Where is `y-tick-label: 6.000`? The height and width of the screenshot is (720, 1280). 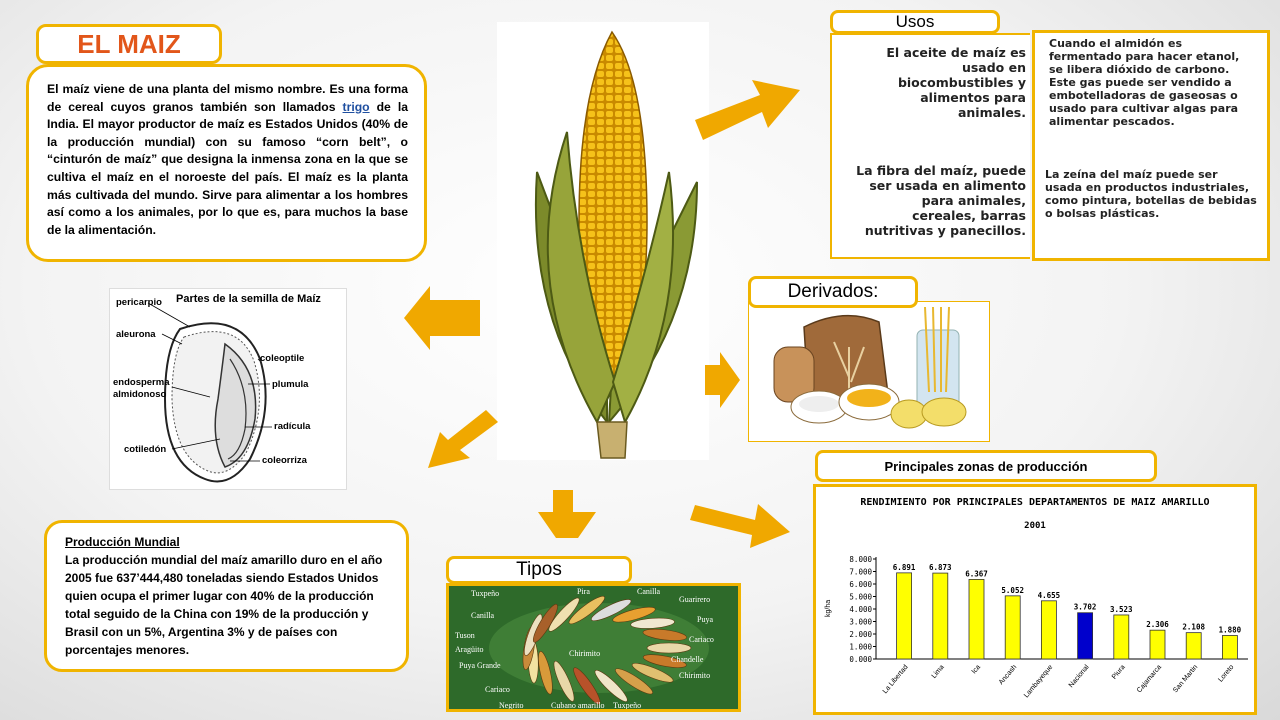
y-tick-label: 6.000 is located at coordinates (860, 584).